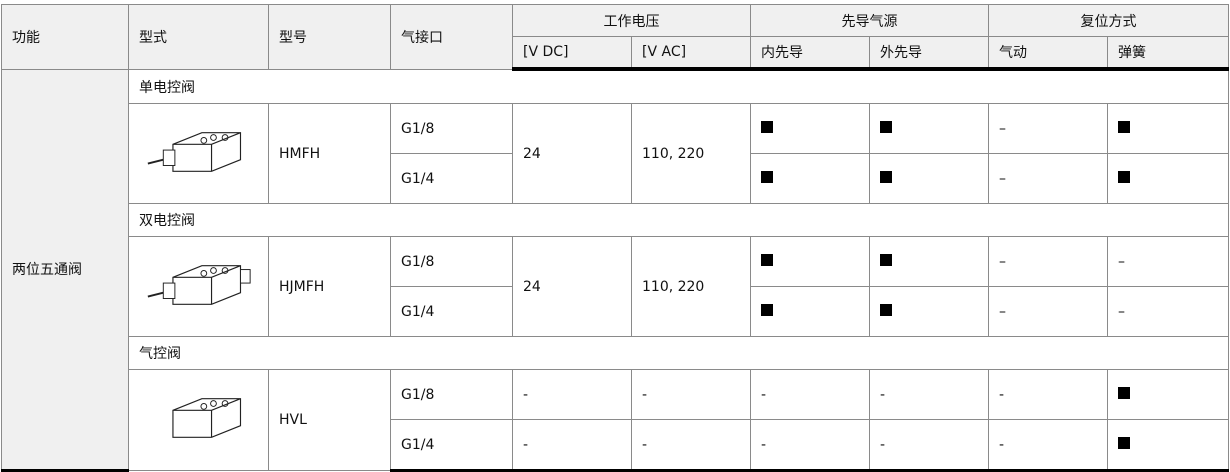 The width and height of the screenshot is (1230, 472). I want to click on cell-sections.1.rows.1.int, so click(810, 311).